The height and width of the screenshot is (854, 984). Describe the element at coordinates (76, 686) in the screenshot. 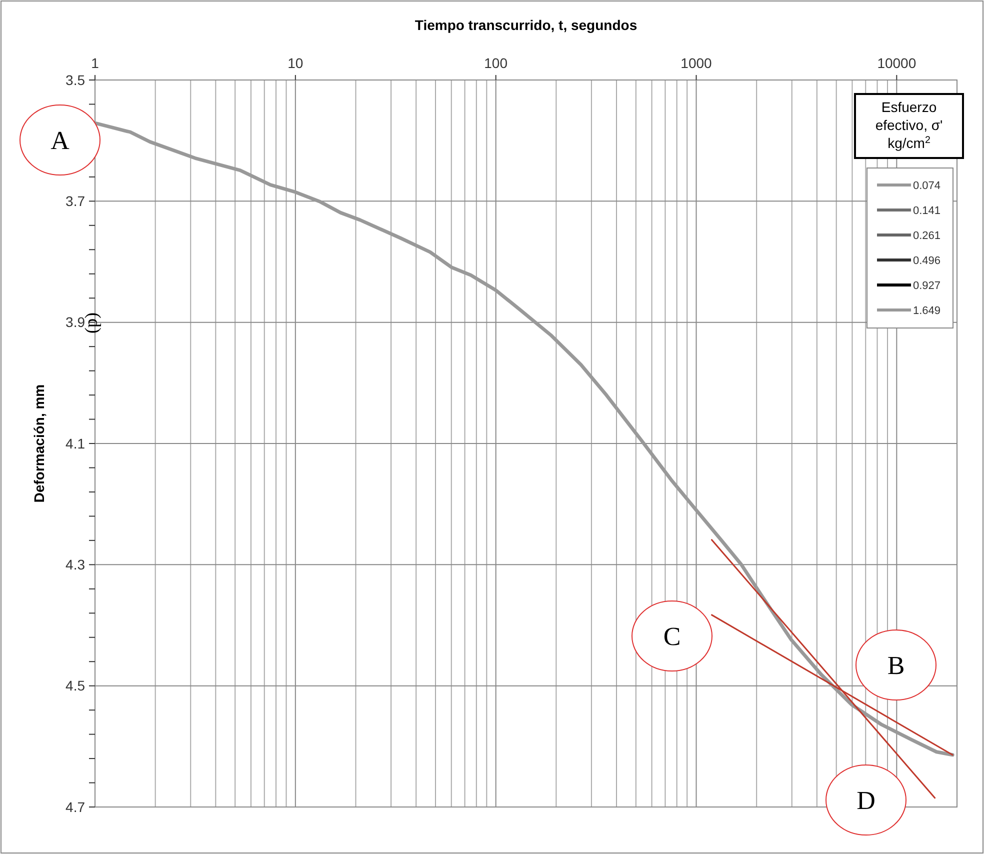

I see `y-tick-label: 4.5` at that location.